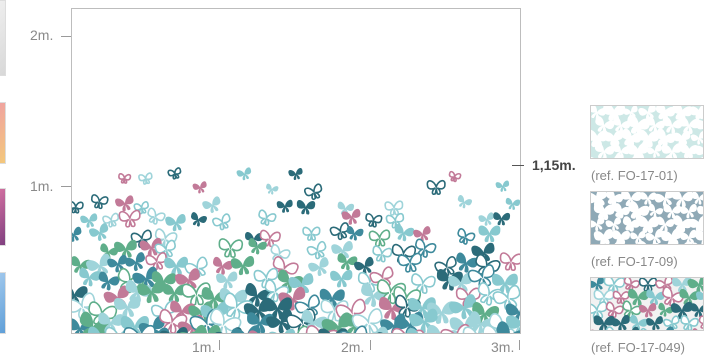  What do you see at coordinates (42, 35) in the screenshot?
I see `y-label-2m: 2m.` at bounding box center [42, 35].